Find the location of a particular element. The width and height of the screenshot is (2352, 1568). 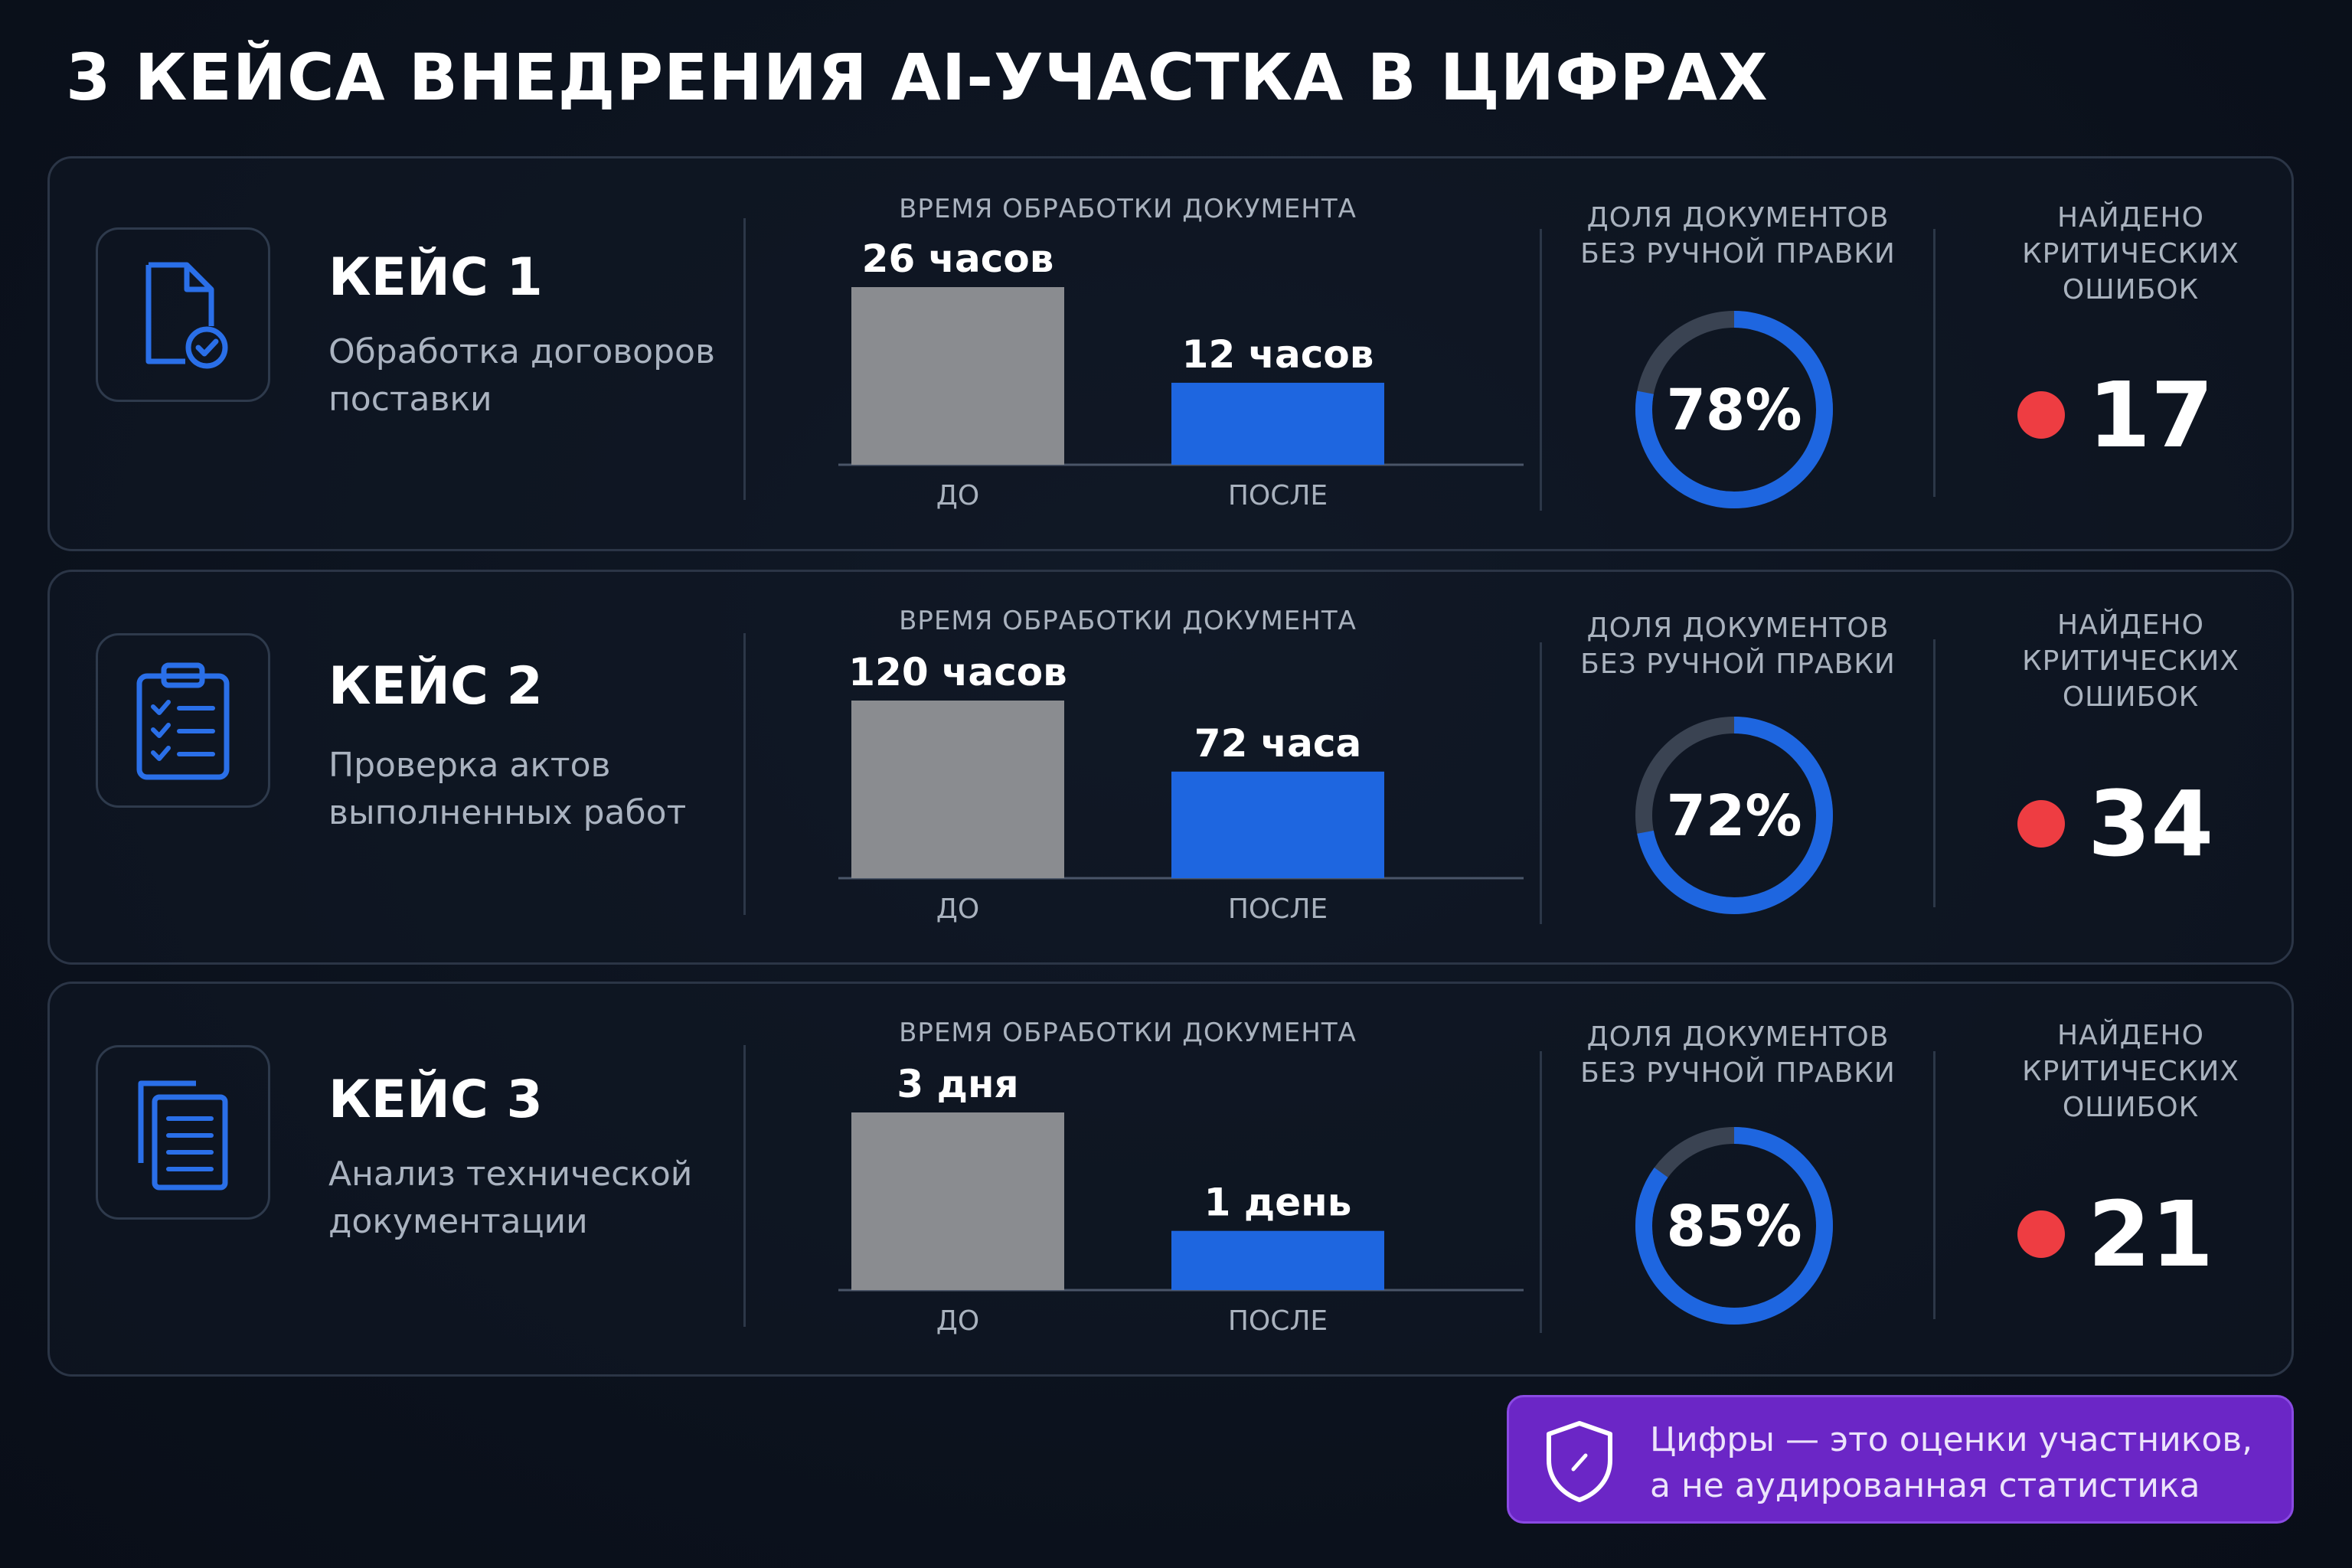

bar-chart: 26 часов ДО 12 часов ПОСЛЕ is located at coordinates (1181, 374).